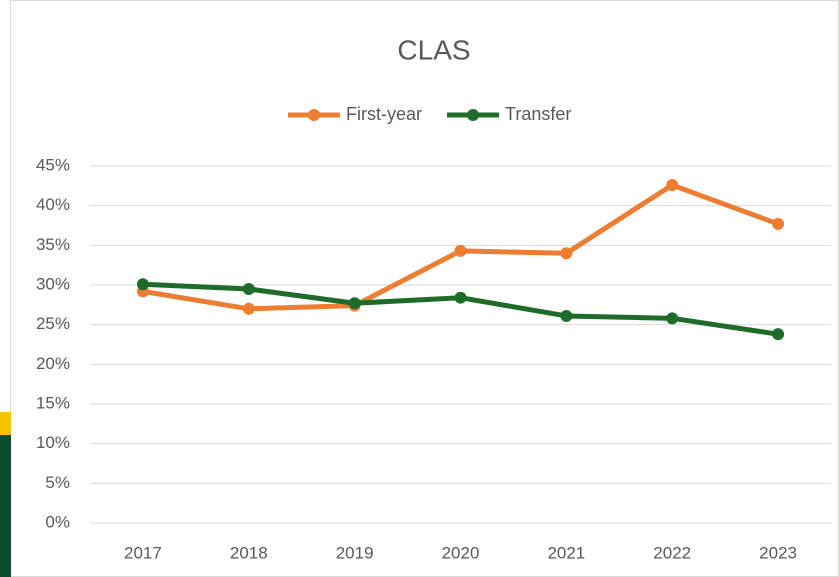 The width and height of the screenshot is (839, 577). I want to click on y-tick-label: 20%, so click(53, 363).